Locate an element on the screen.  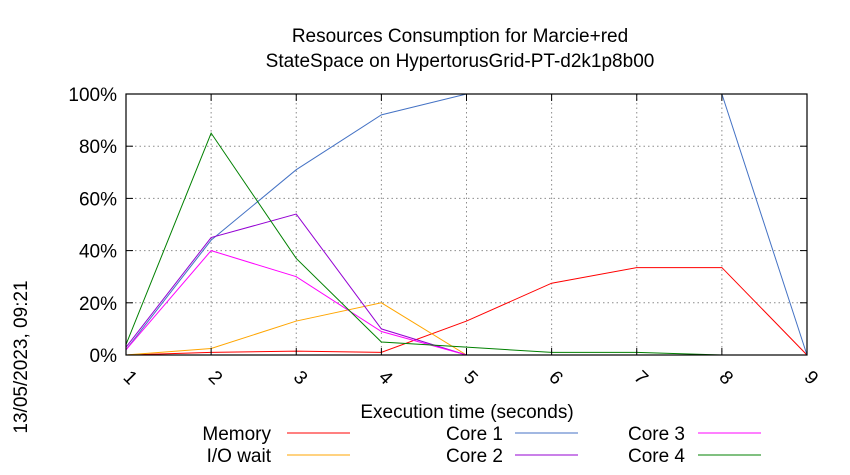
timestamp-label: 13/05/2023, 09:21 is located at coordinates (21, 356).